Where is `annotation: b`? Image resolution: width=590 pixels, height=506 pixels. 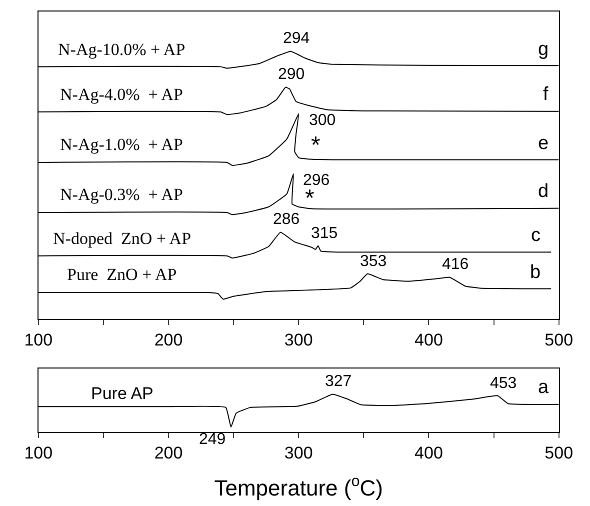 annotation: b is located at coordinates (535, 272).